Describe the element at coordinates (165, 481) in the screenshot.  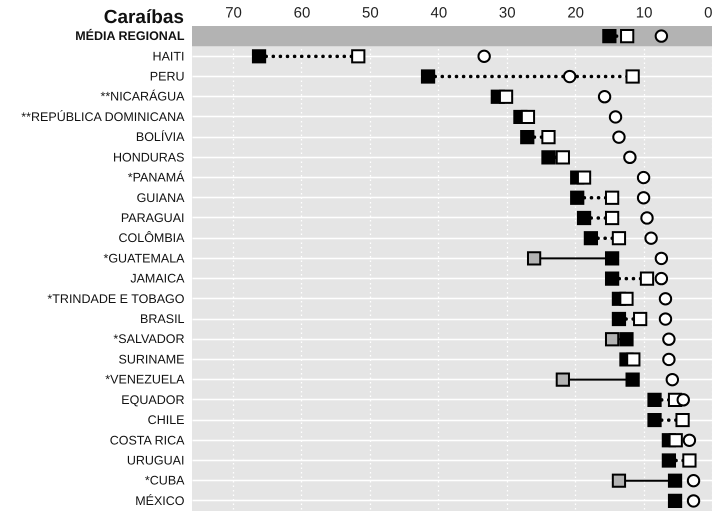
I see `y-tick-label: *CUBA` at that location.